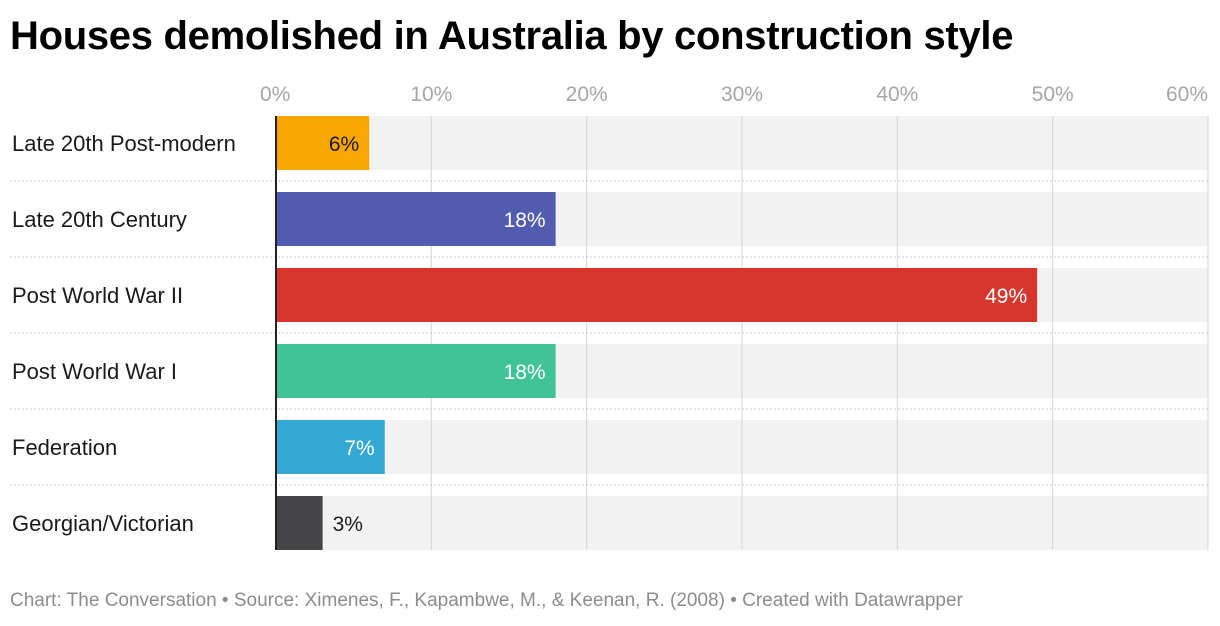 This screenshot has width=1220, height=626. What do you see at coordinates (359, 448) in the screenshot?
I see `value-label: 7%` at bounding box center [359, 448].